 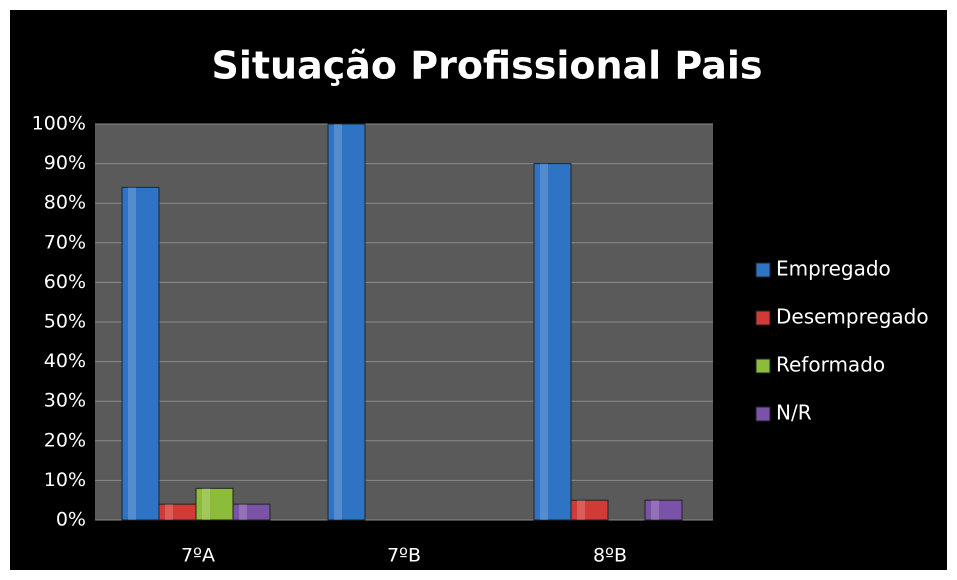 I want to click on x-tick-label: 7ºA, so click(x=198, y=556).